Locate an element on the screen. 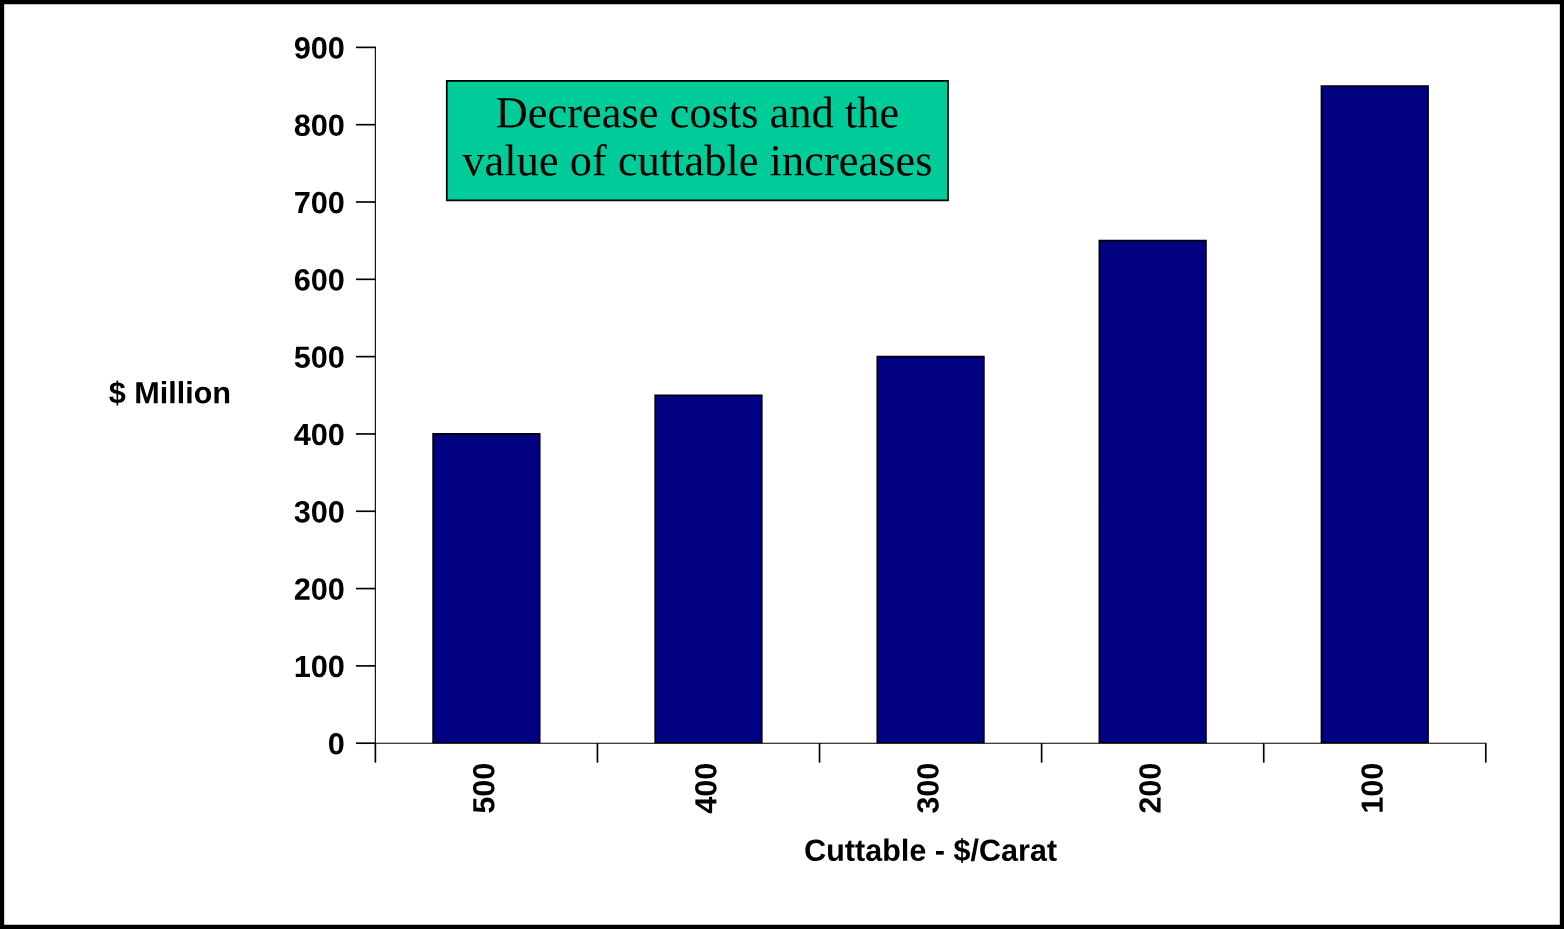  y-tick-label: 0 is located at coordinates (336, 743).